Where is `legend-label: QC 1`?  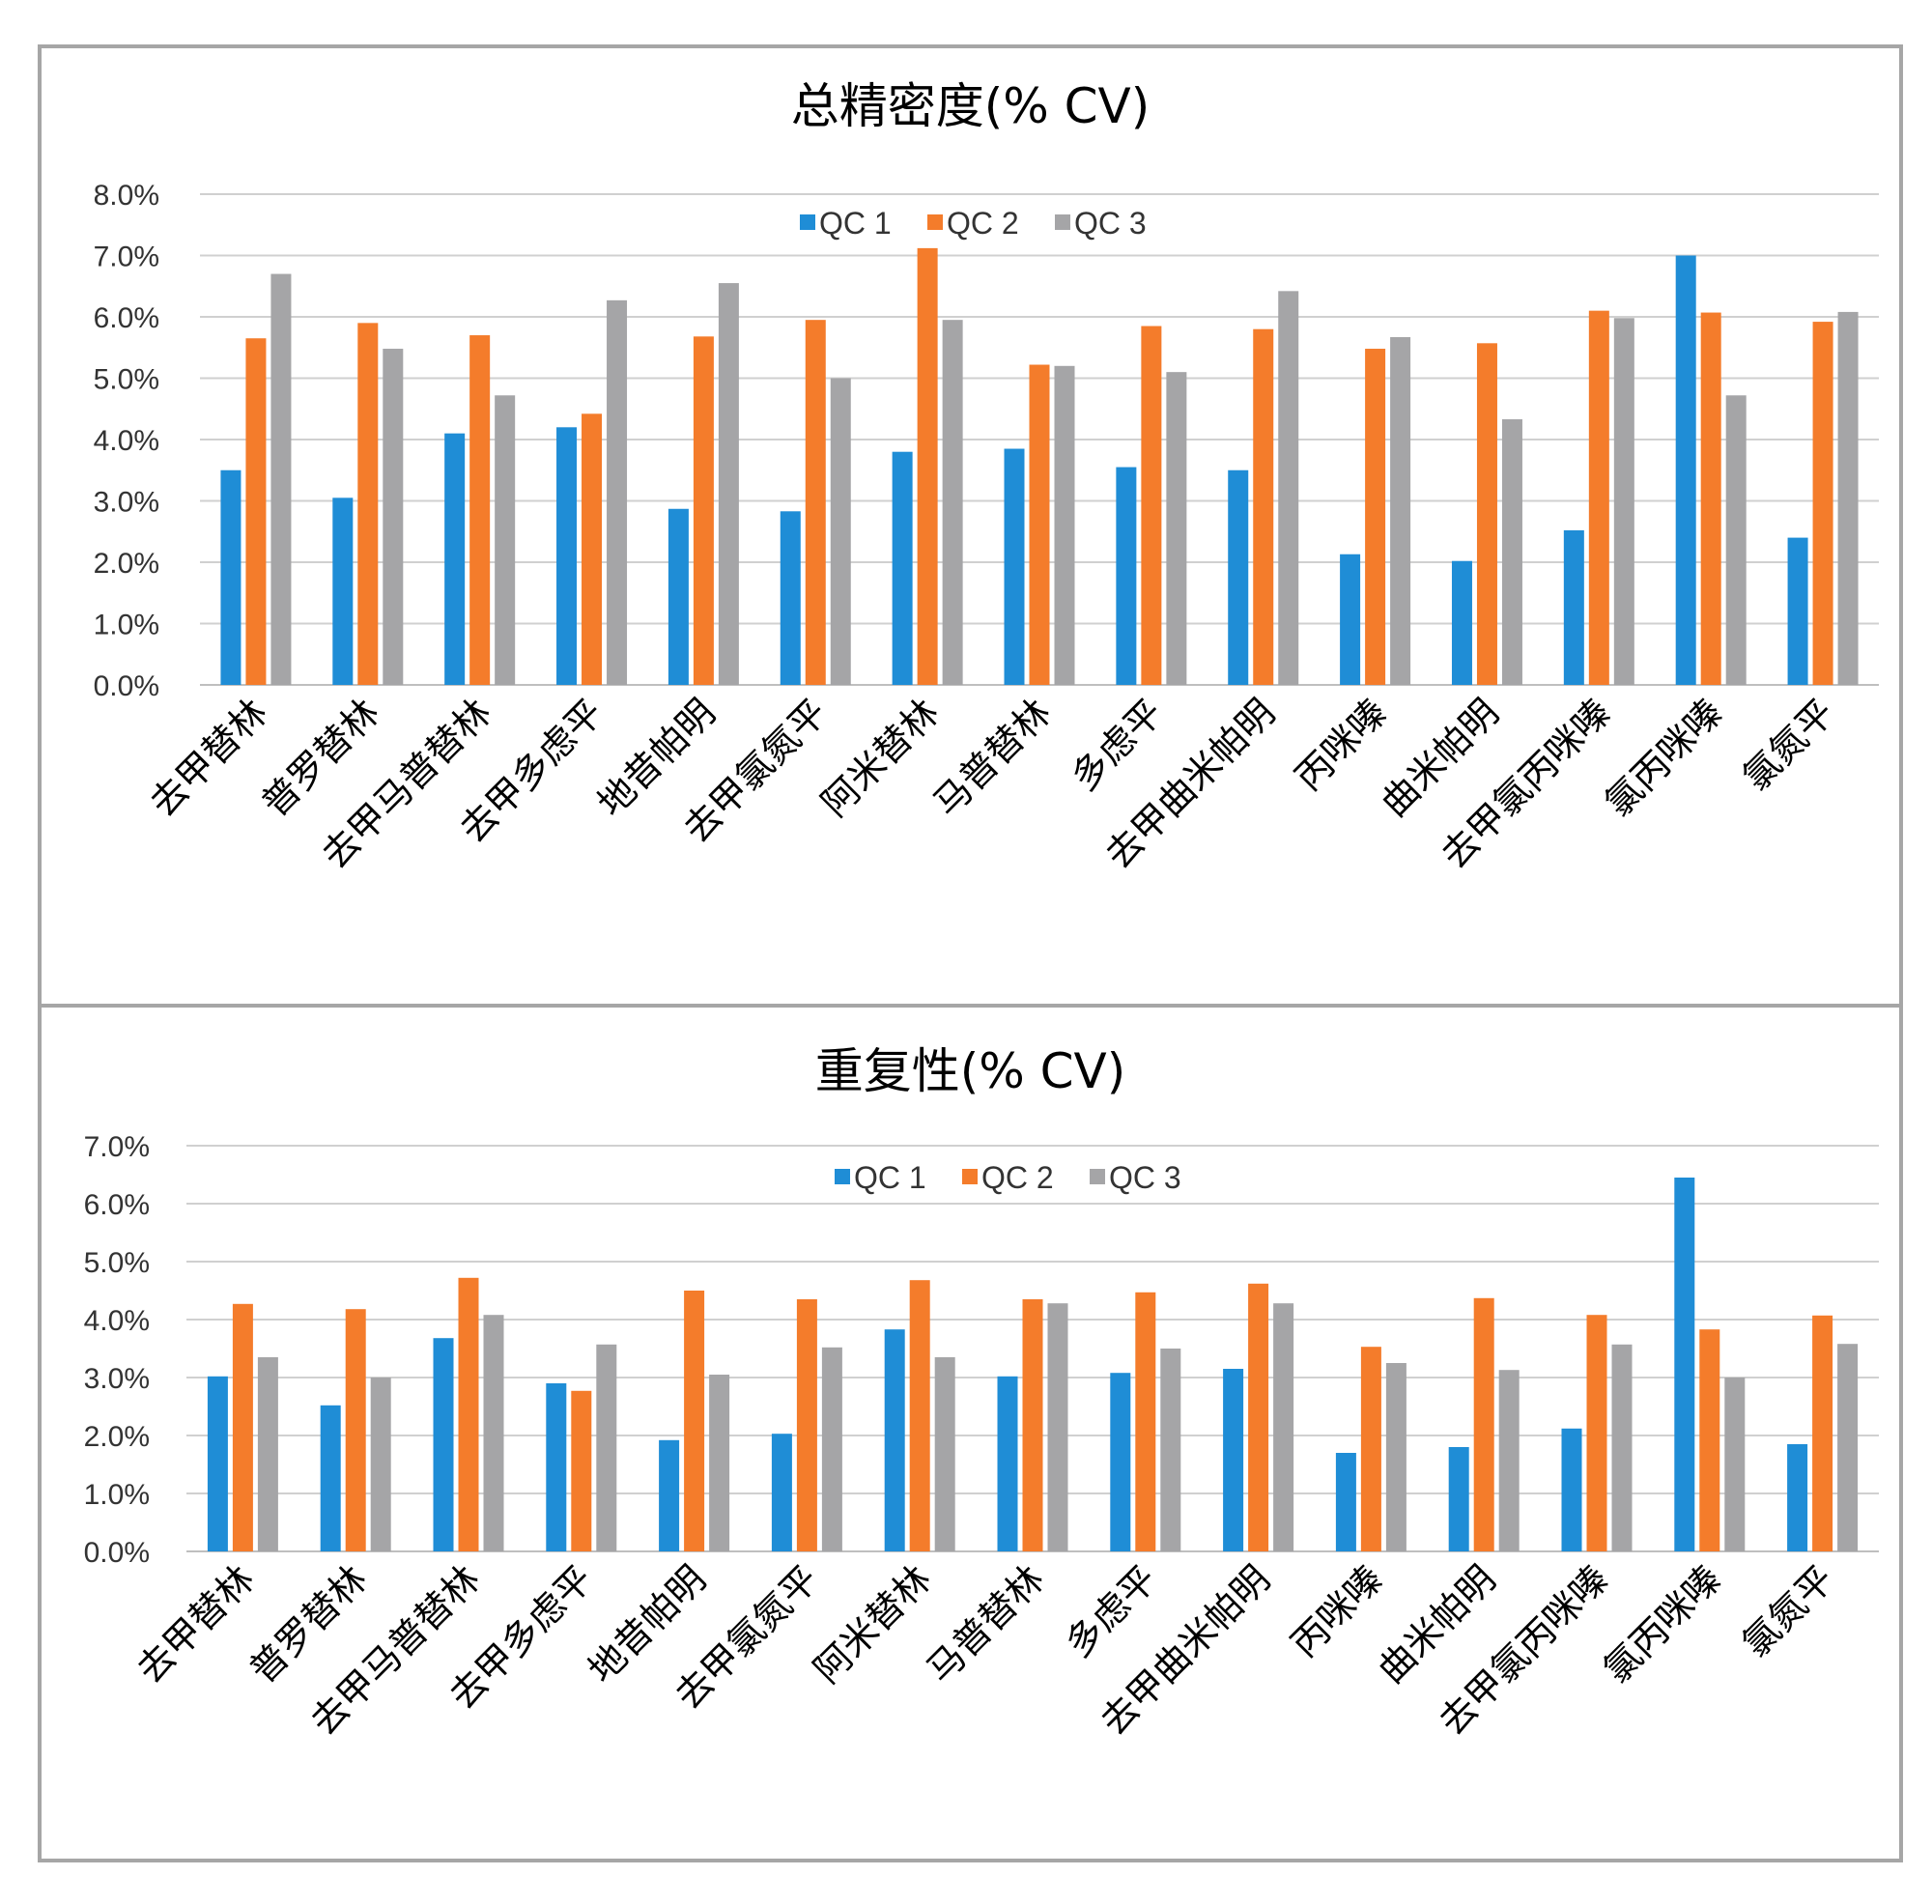 legend-label: QC 1 is located at coordinates (890, 1177).